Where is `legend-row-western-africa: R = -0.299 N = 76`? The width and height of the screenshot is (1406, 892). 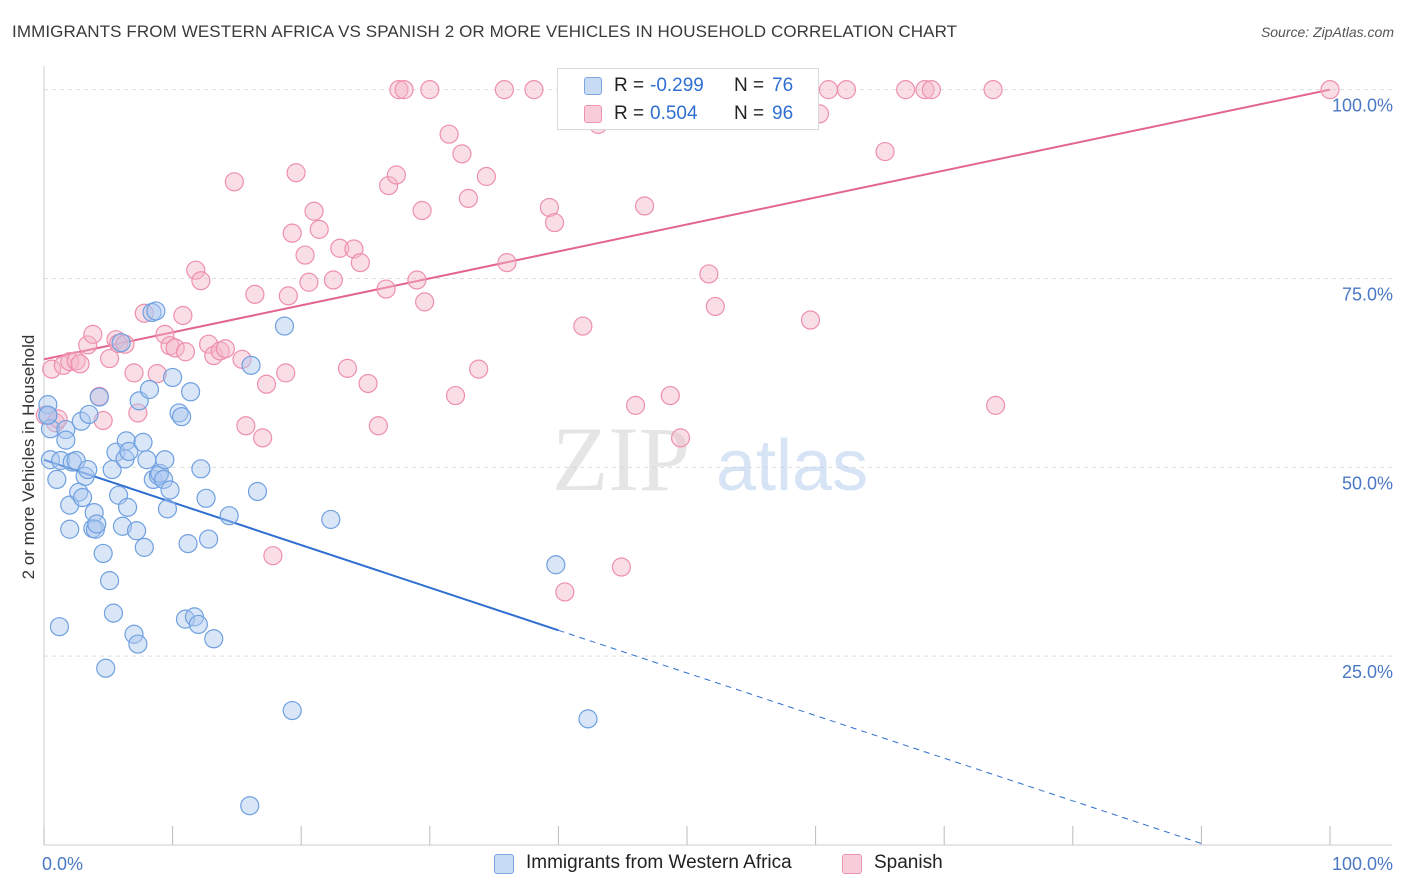
legend-row-western-africa: R = -0.299 N = 76 is located at coordinates (688, 87).